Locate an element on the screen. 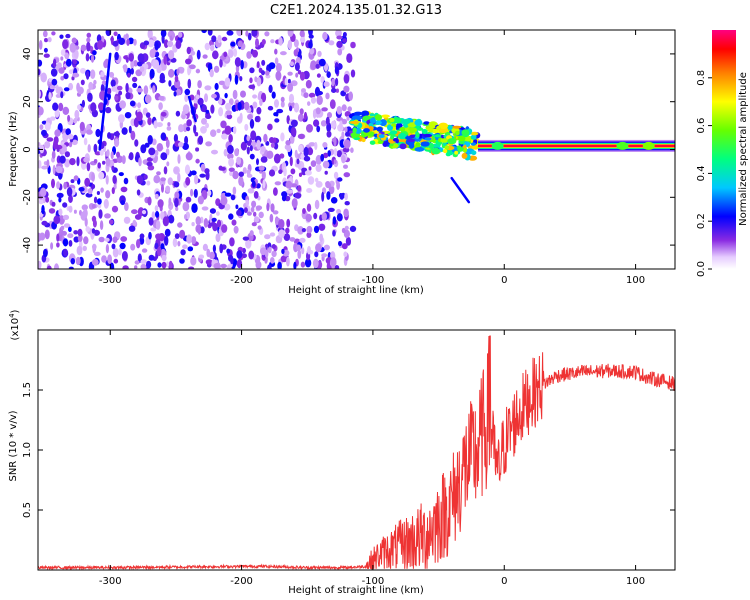 This screenshot has width=750, height=600. snr-y-multiplier: (x104) is located at coordinates (14, 324).